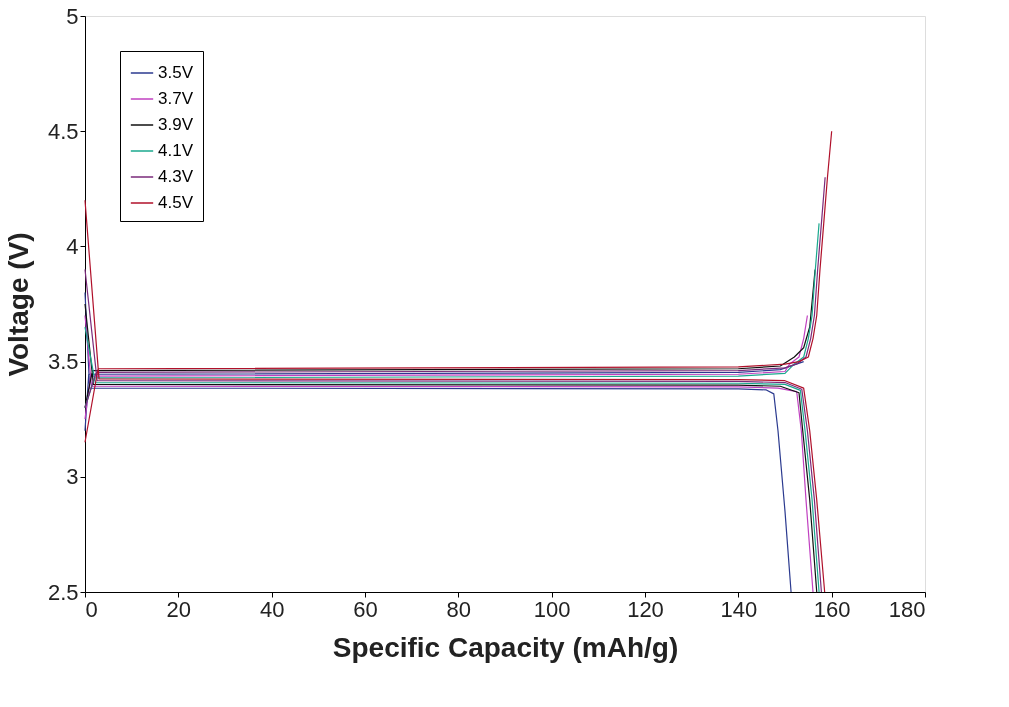  Describe the element at coordinates (63, 362) in the screenshot. I see `y-tick-label: 3.5` at that location.